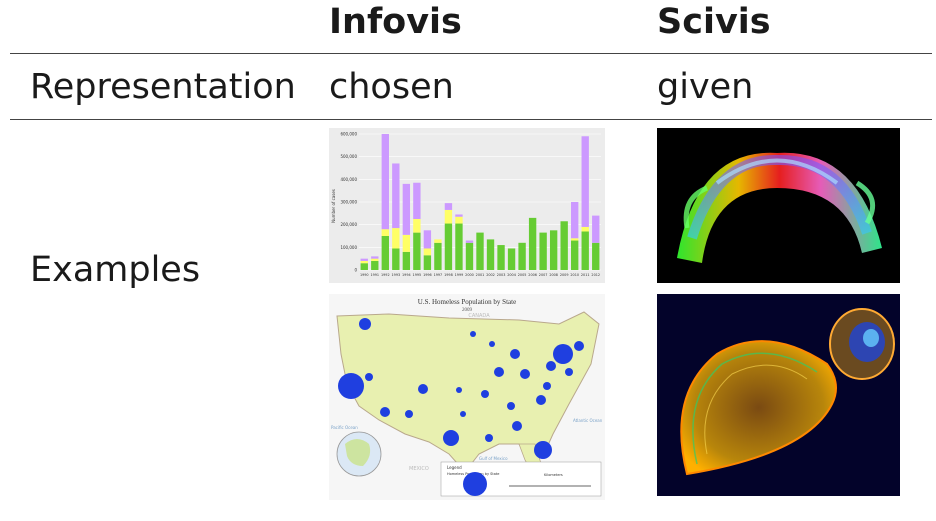 The image size is (936, 521). What do you see at coordinates (480, 275) in the screenshot?
I see `bar-x-tick-label: 2001` at bounding box center [480, 275].